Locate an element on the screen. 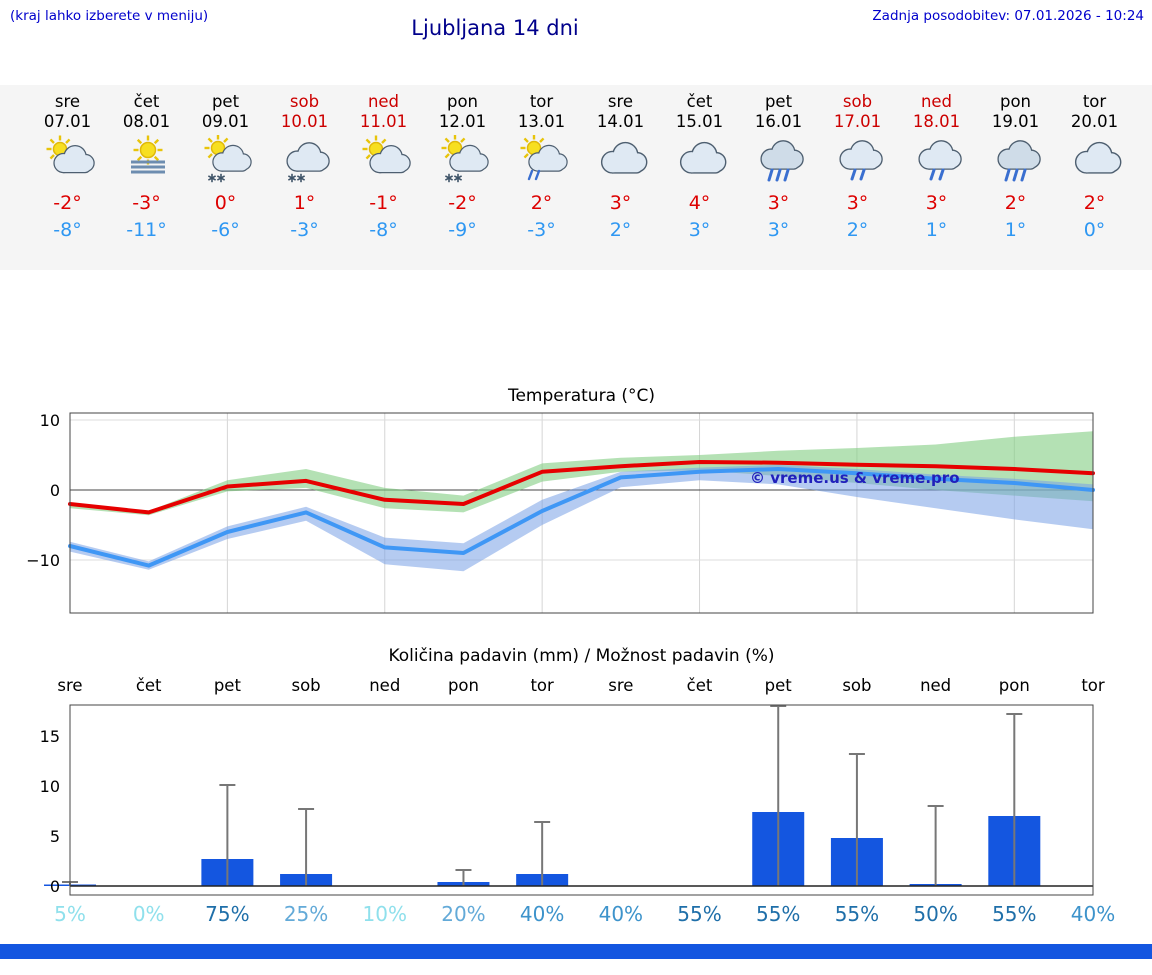 Image resolution: width=1152 pixels, height=975 pixels. forecast-day: sob 17.01 3° 2° is located at coordinates (857, 181).